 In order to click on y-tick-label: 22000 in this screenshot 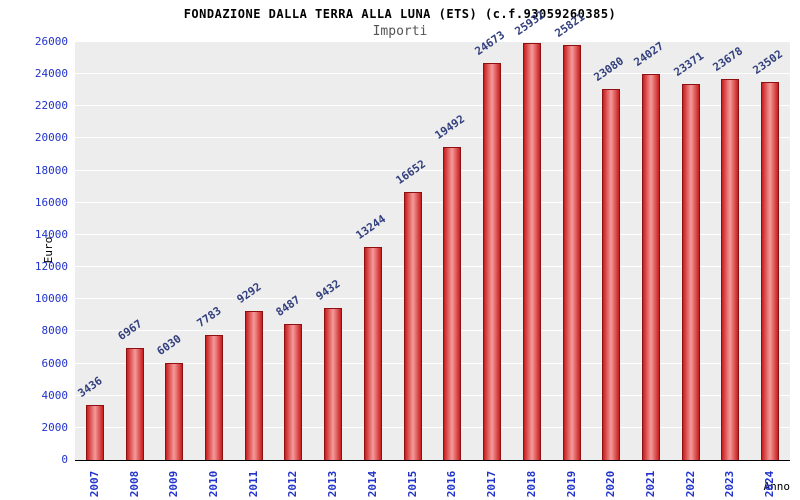, I will do `click(51, 106)`.